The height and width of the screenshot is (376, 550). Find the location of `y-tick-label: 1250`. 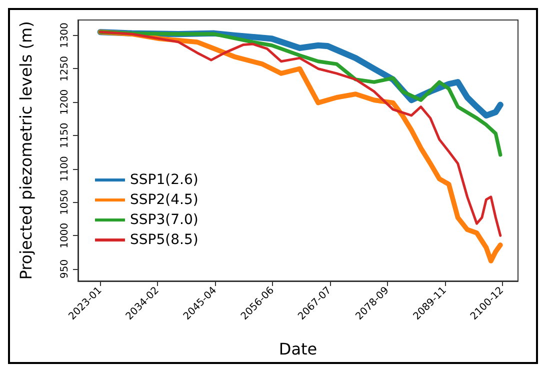

y-tick-label: 1250 is located at coordinates (65, 69).